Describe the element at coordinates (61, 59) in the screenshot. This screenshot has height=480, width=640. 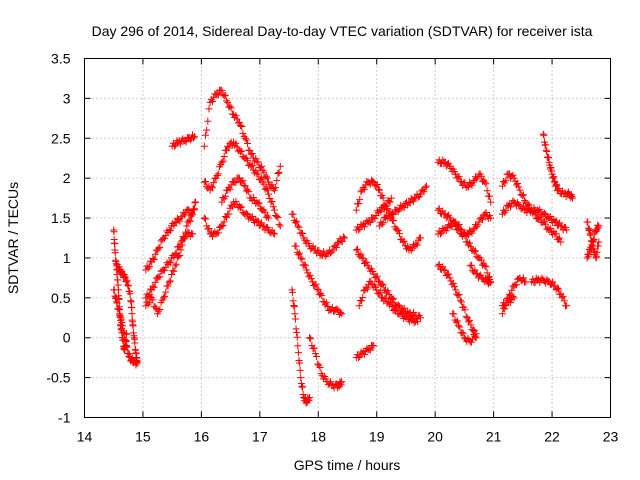
I see `y-tick-label: 3.5` at that location.